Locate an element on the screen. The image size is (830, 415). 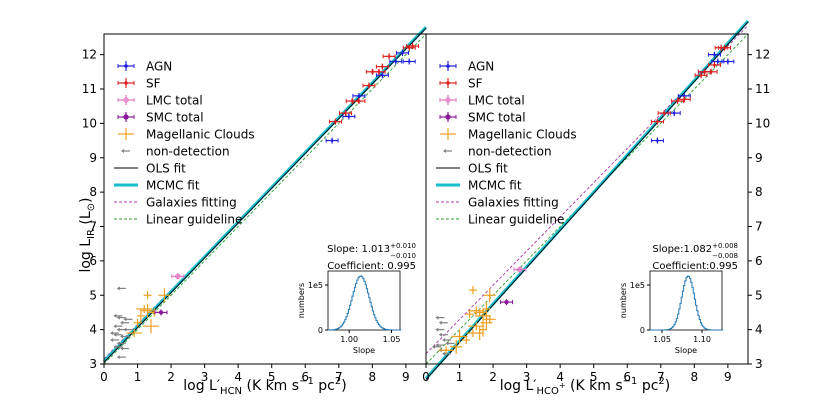
inset-x-tick-label: 1.10 is located at coordinates (702, 339).